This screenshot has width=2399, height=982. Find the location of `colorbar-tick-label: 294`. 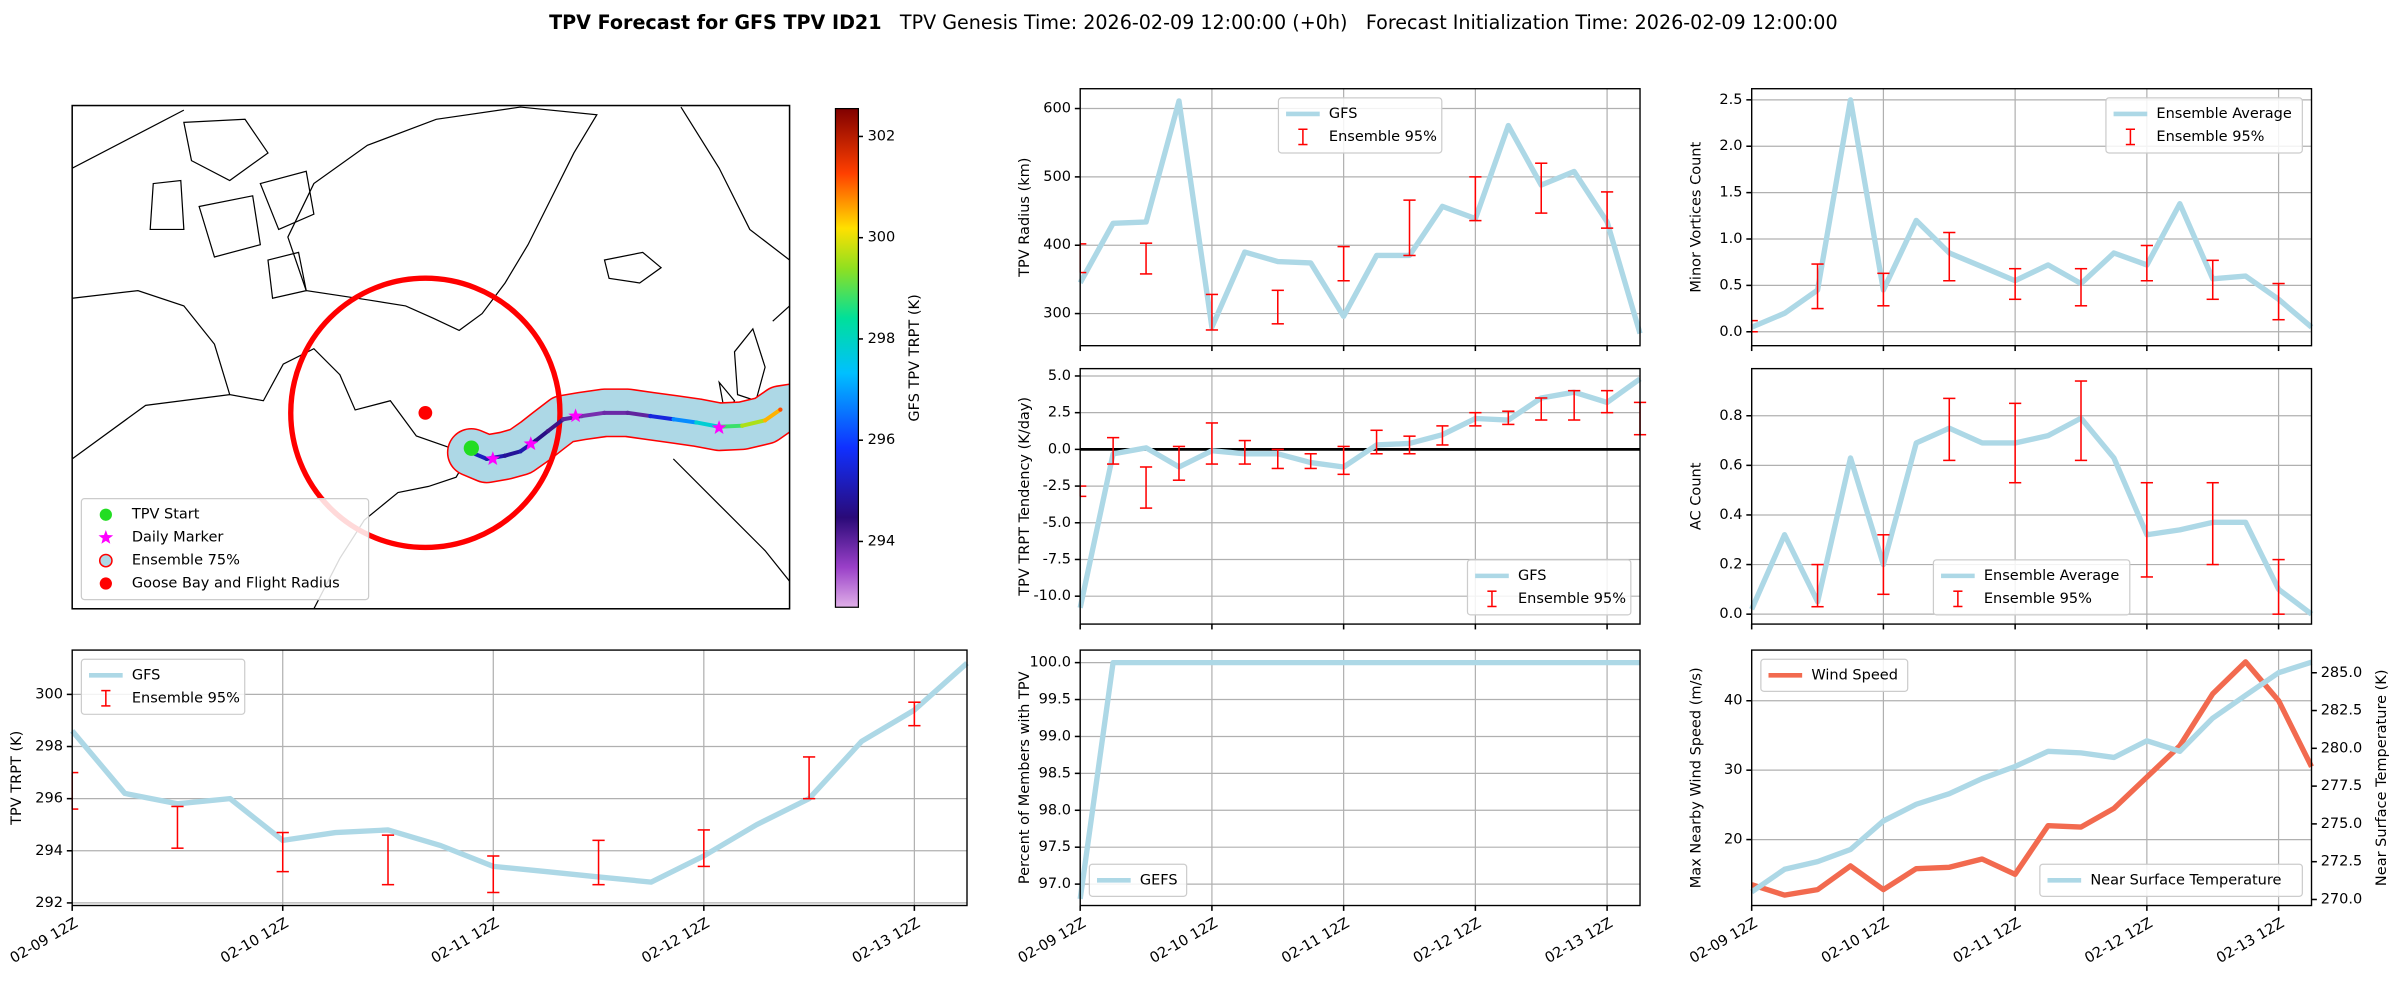

colorbar-tick-label: 294 is located at coordinates (882, 541).